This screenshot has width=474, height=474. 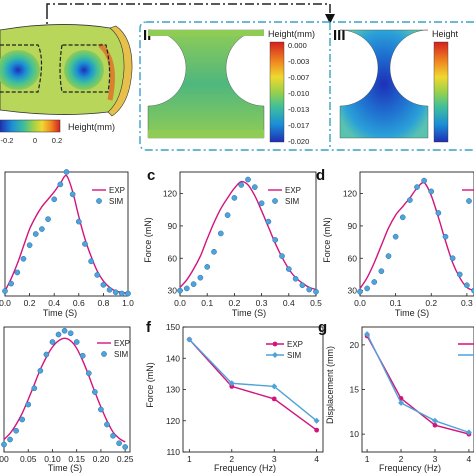 What do you see at coordinates (401, 459) in the screenshot?
I see `x-tick-label: 2` at bounding box center [401, 459].